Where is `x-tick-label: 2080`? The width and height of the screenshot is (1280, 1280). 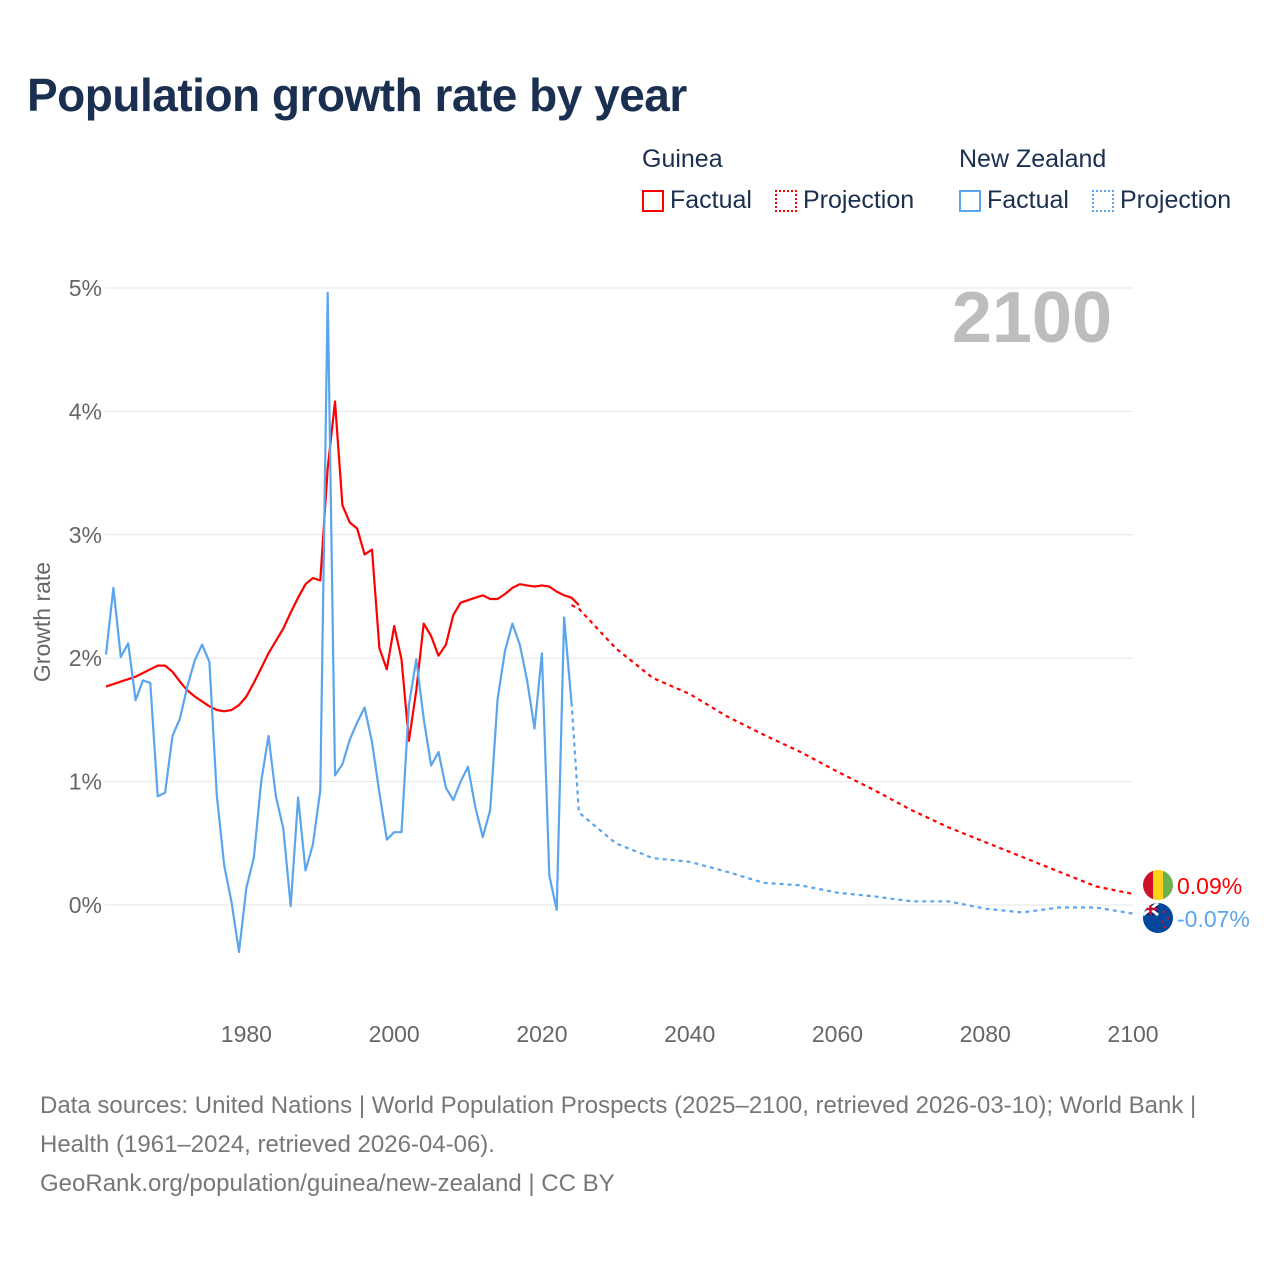 x-tick-label: 2080 is located at coordinates (985, 1034).